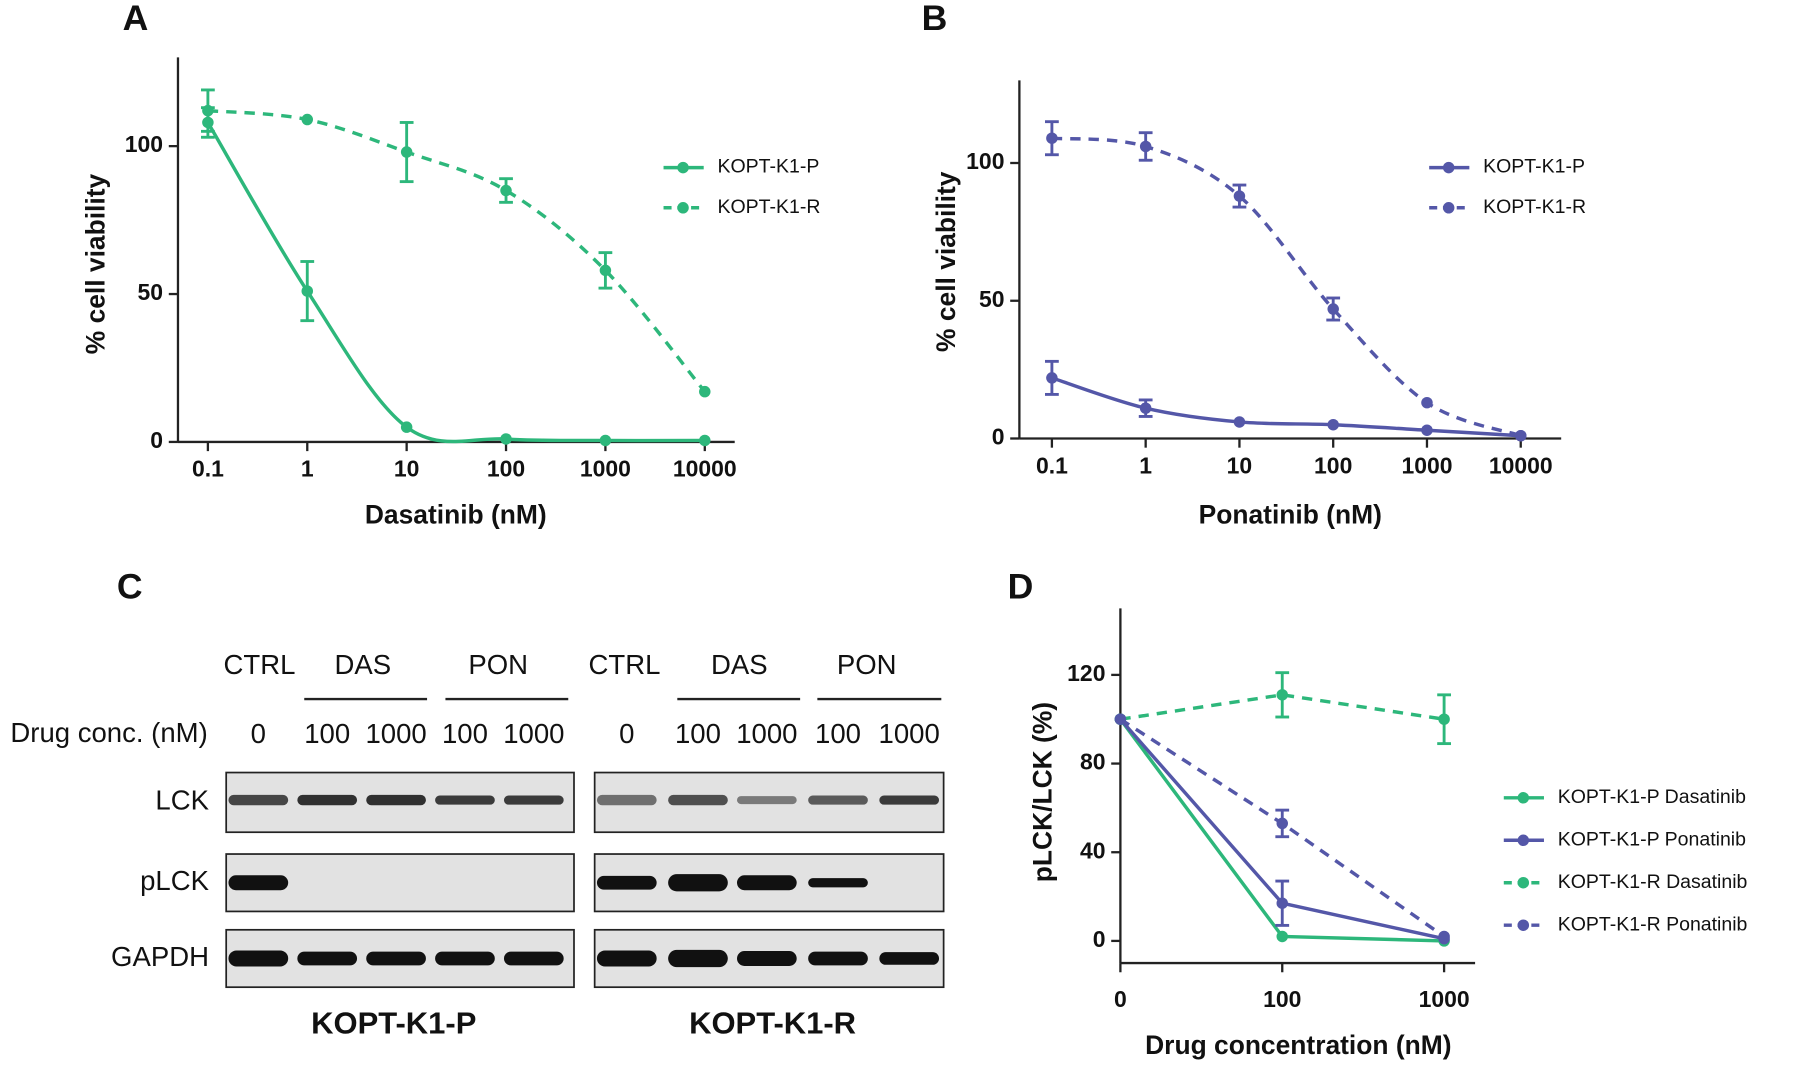 Image resolution: width=1800 pixels, height=1068 pixels. Describe the element at coordinates (1652, 797) in the screenshot. I see `legend-label: KOPT-K1-P Dasatinib` at that location.